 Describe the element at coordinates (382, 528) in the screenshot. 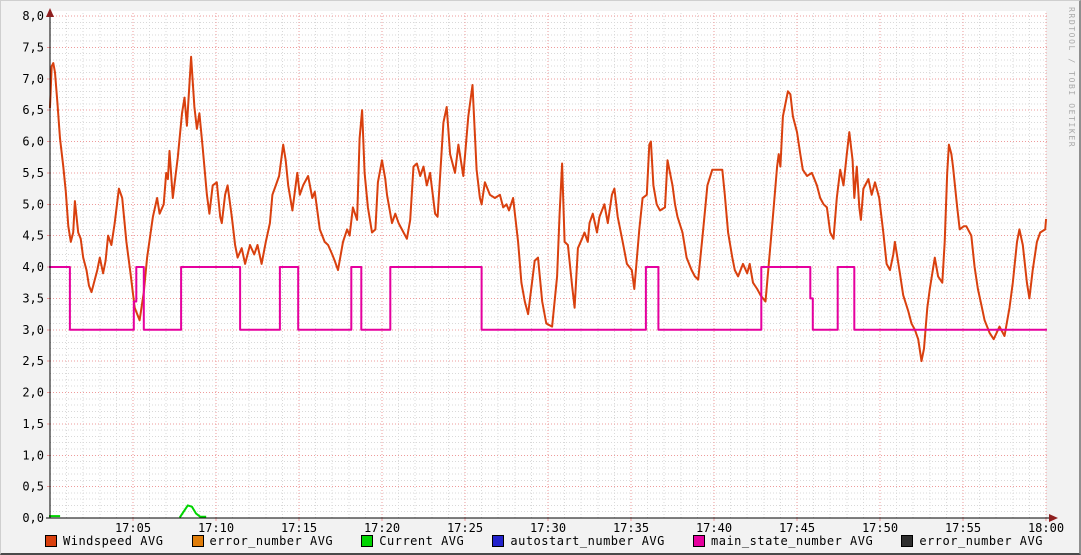

I see `x-tick-label: 17:20` at that location.